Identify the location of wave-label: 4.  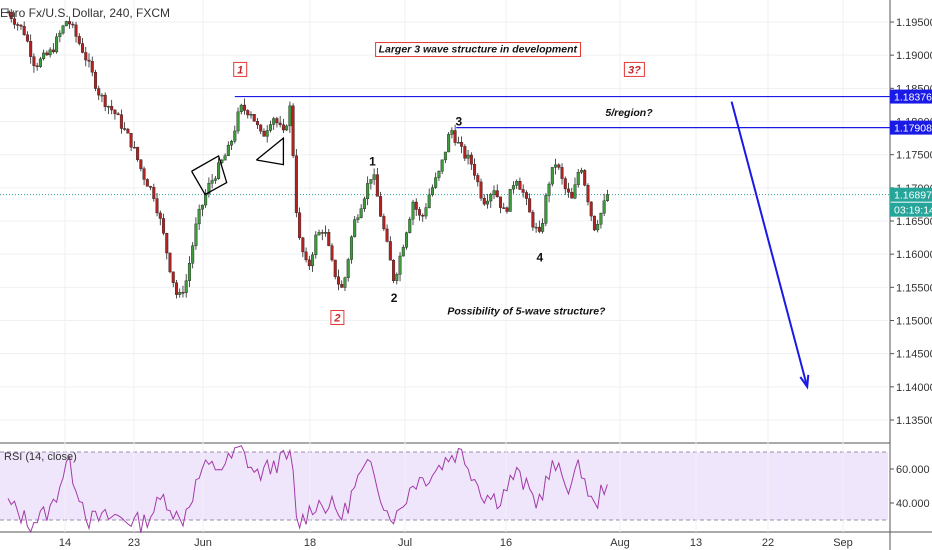
(540, 257).